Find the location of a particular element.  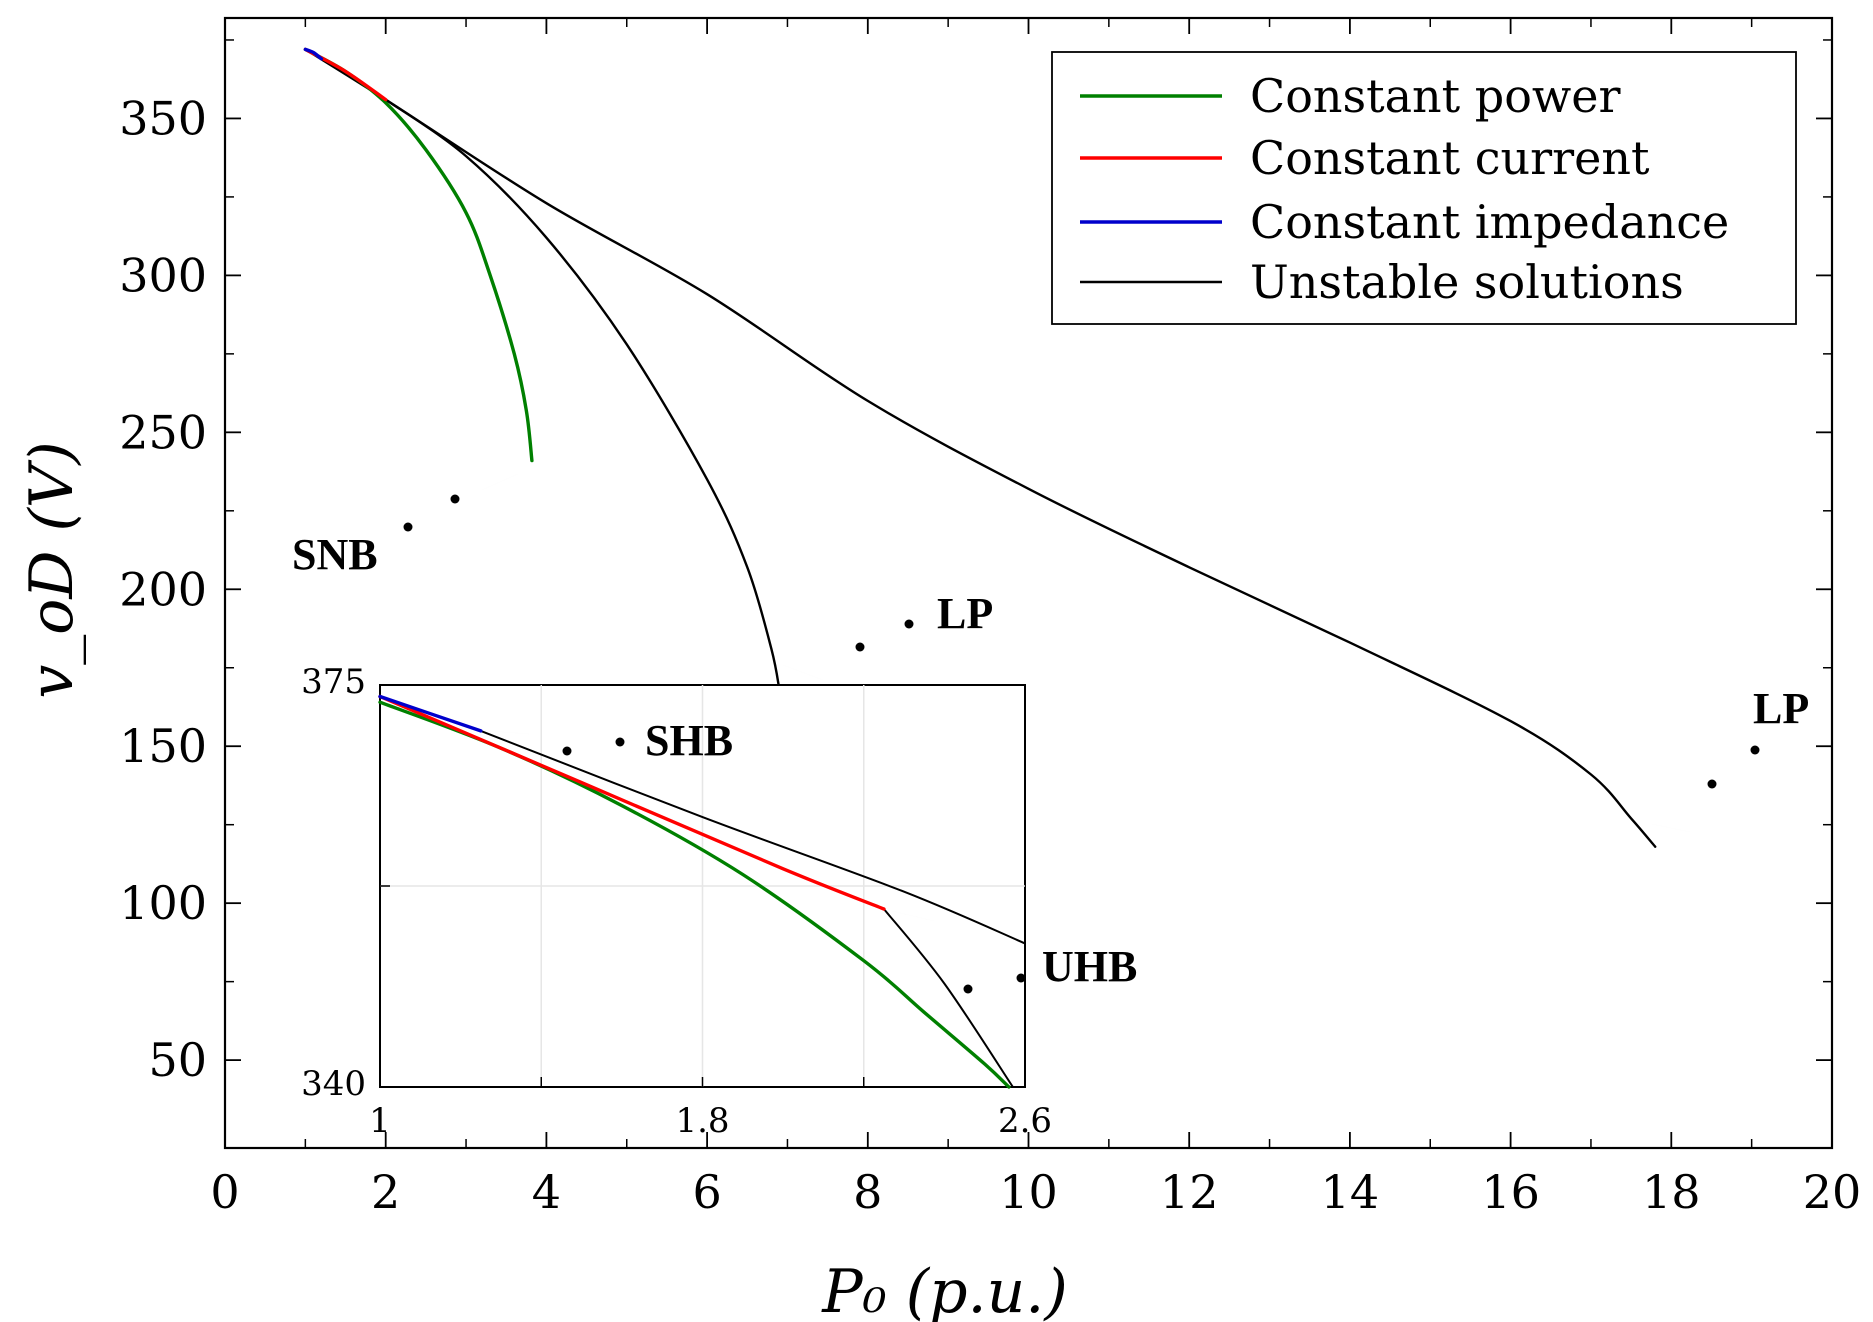

x-tick-label: 0 is located at coordinates (224, 1192).